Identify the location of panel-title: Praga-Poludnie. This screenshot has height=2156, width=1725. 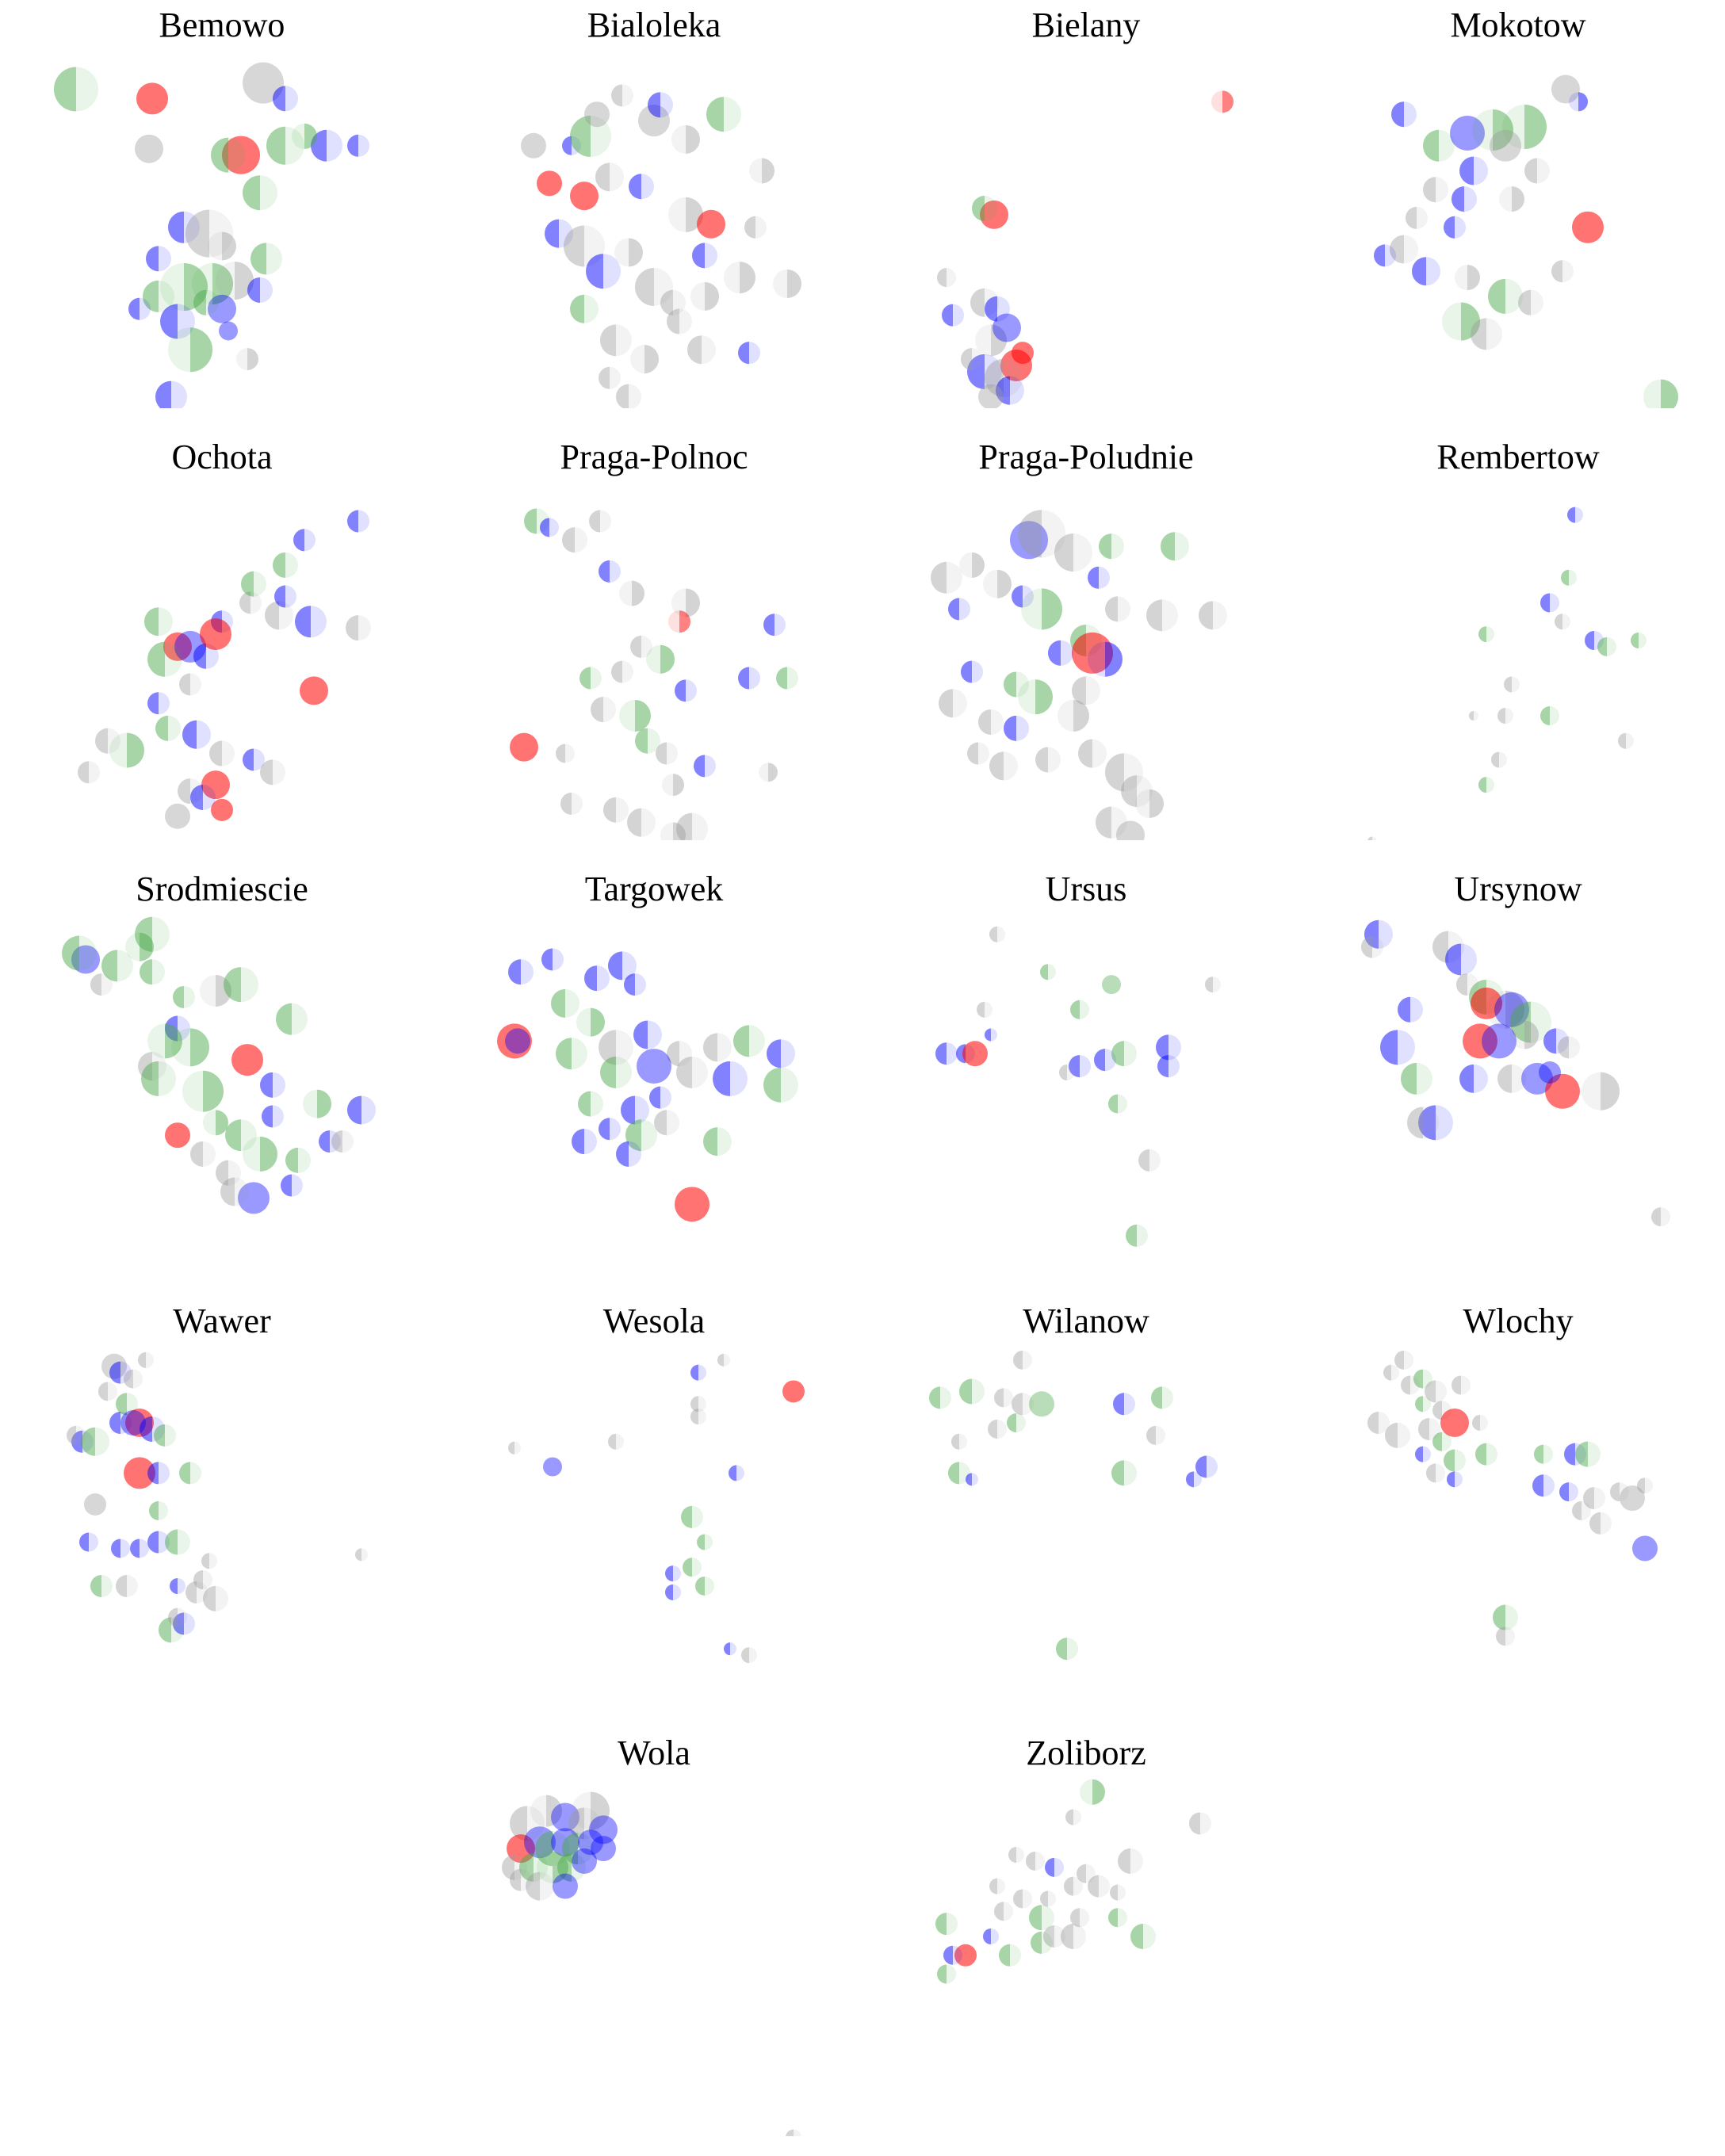
(1086, 457).